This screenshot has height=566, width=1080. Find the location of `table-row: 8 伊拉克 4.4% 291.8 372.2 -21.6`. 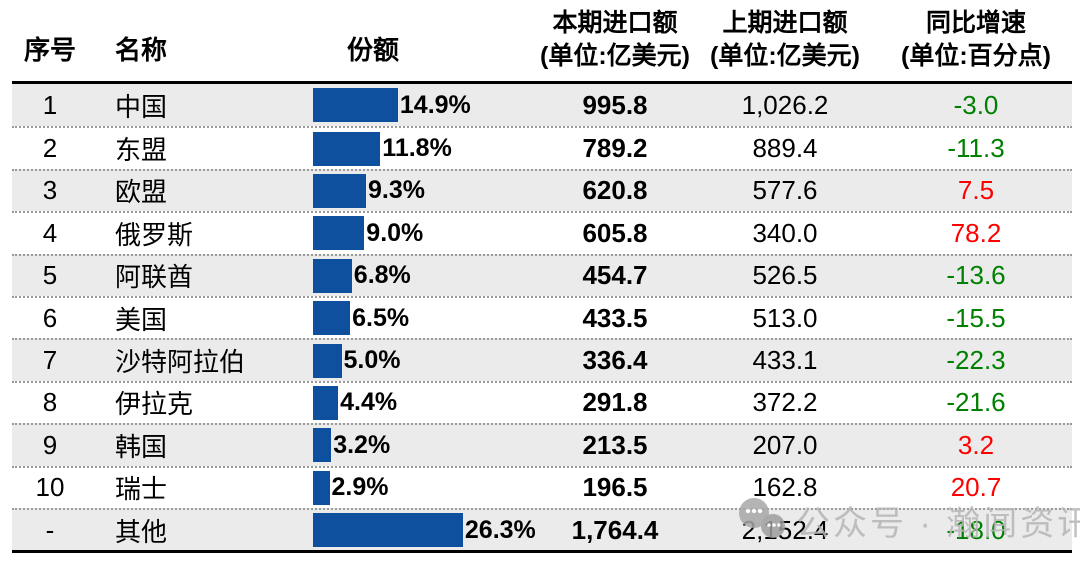

table-row: 8 伊拉克 4.4% 291.8 372.2 -21.6 is located at coordinates (542, 401).